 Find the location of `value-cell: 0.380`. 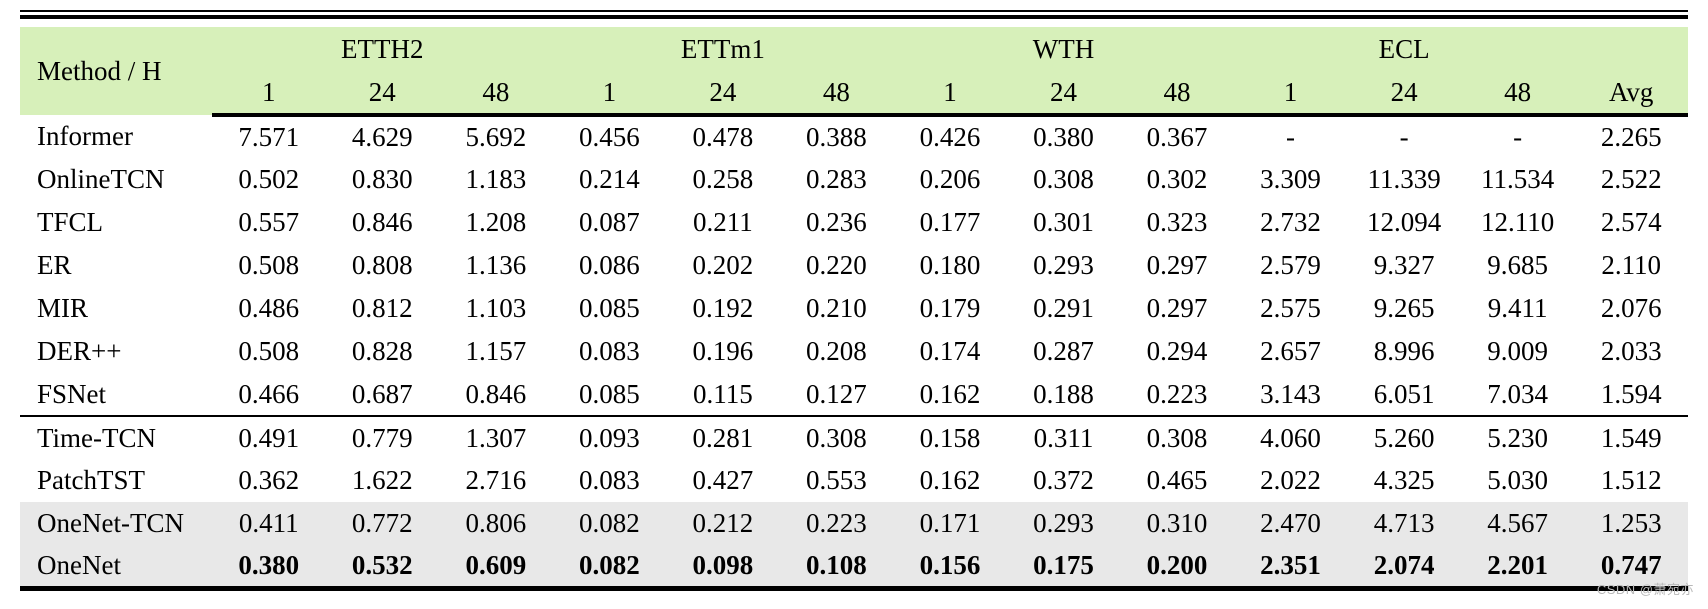

value-cell: 0.380 is located at coordinates (269, 566).